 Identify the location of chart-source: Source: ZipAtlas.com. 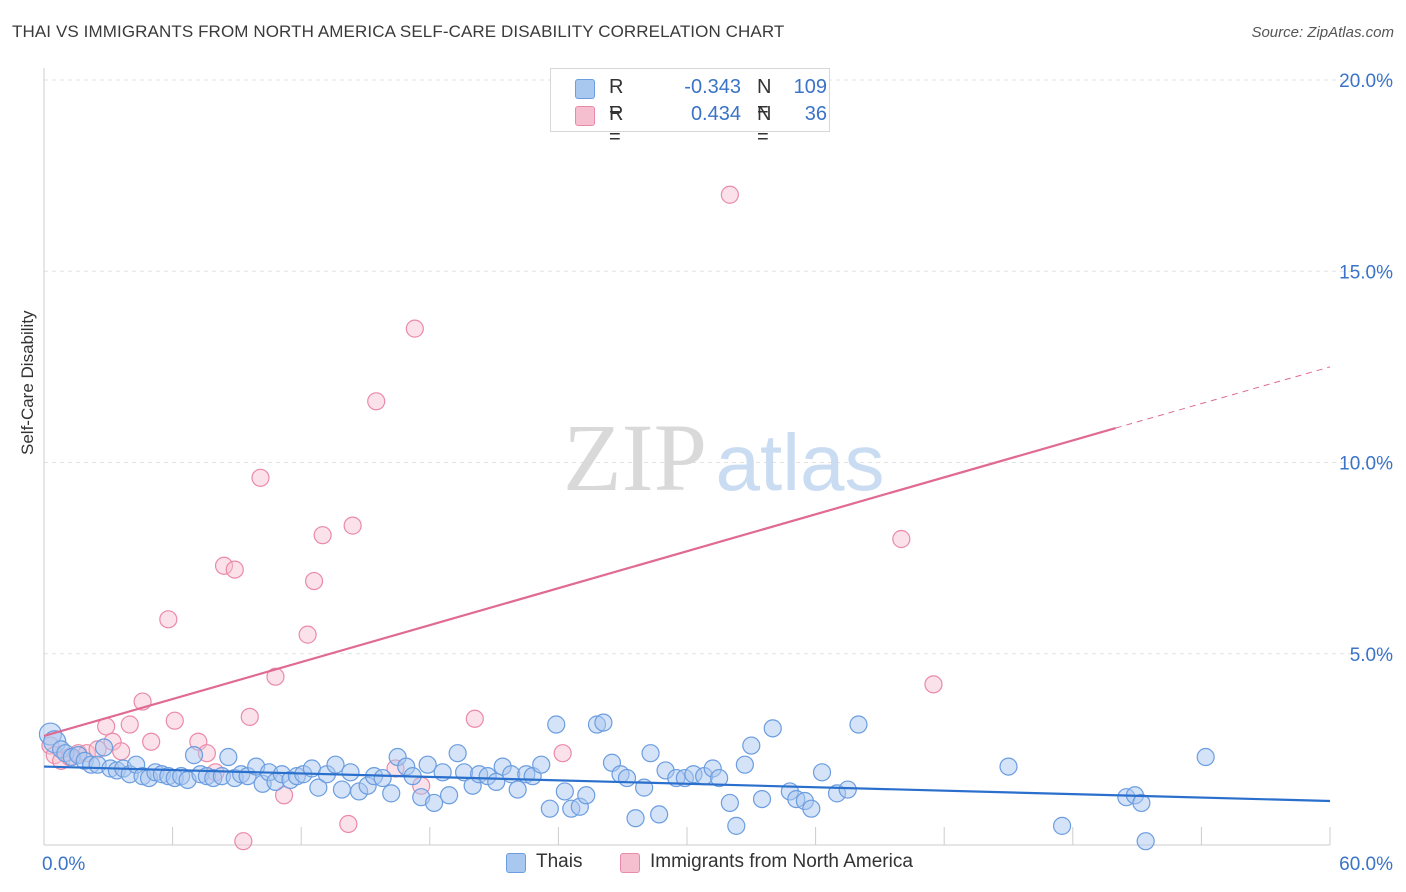
(1322, 32).